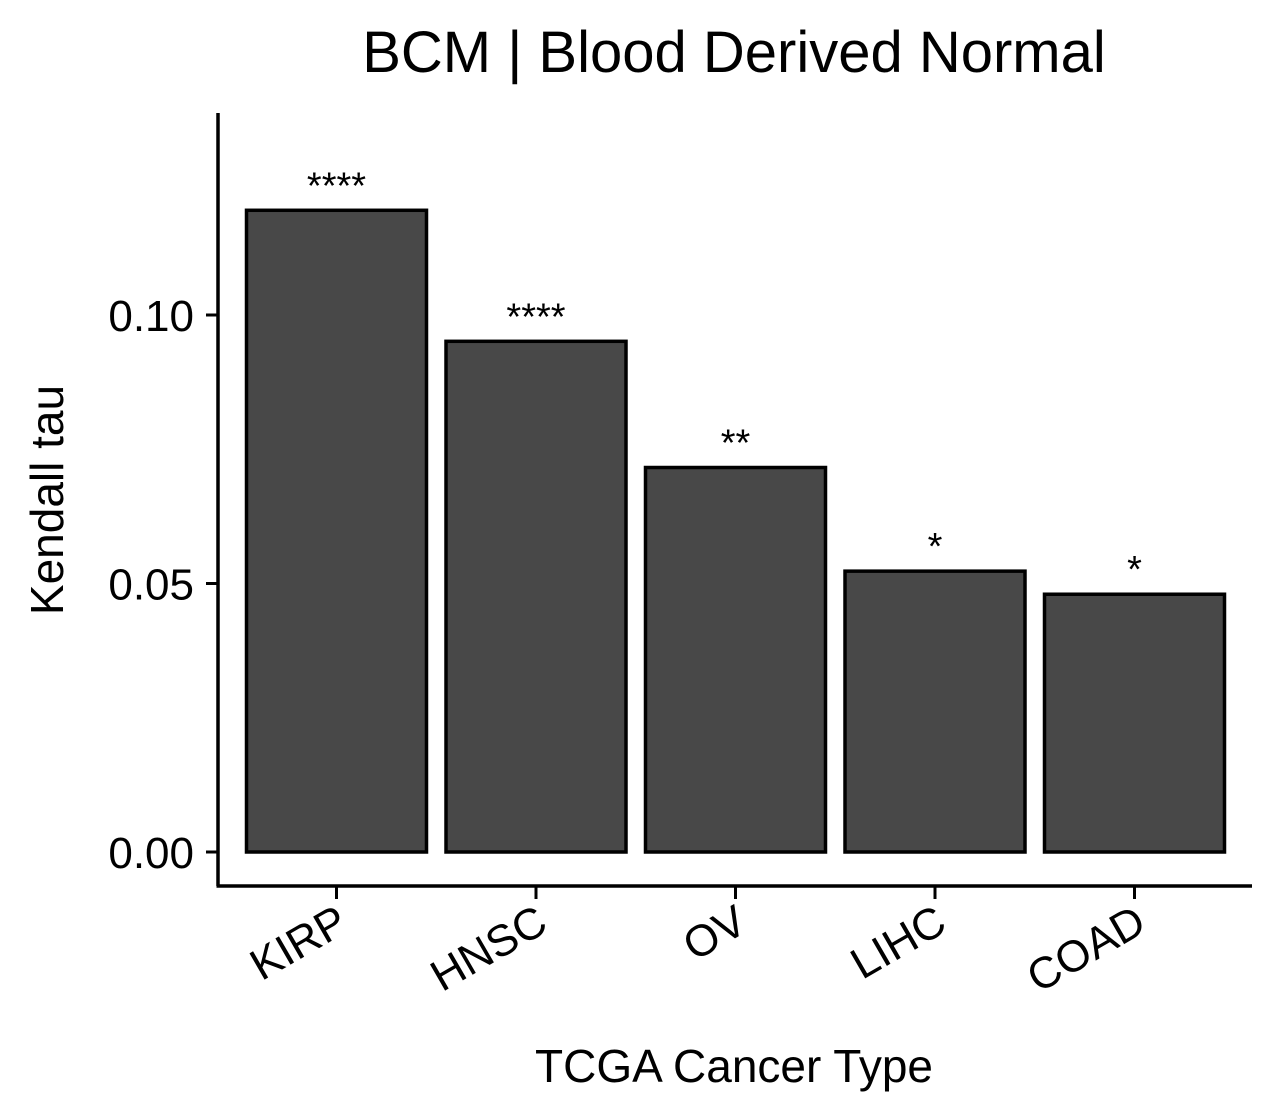  I want to click on x-tick-label: LIHC, so click(898, 942).